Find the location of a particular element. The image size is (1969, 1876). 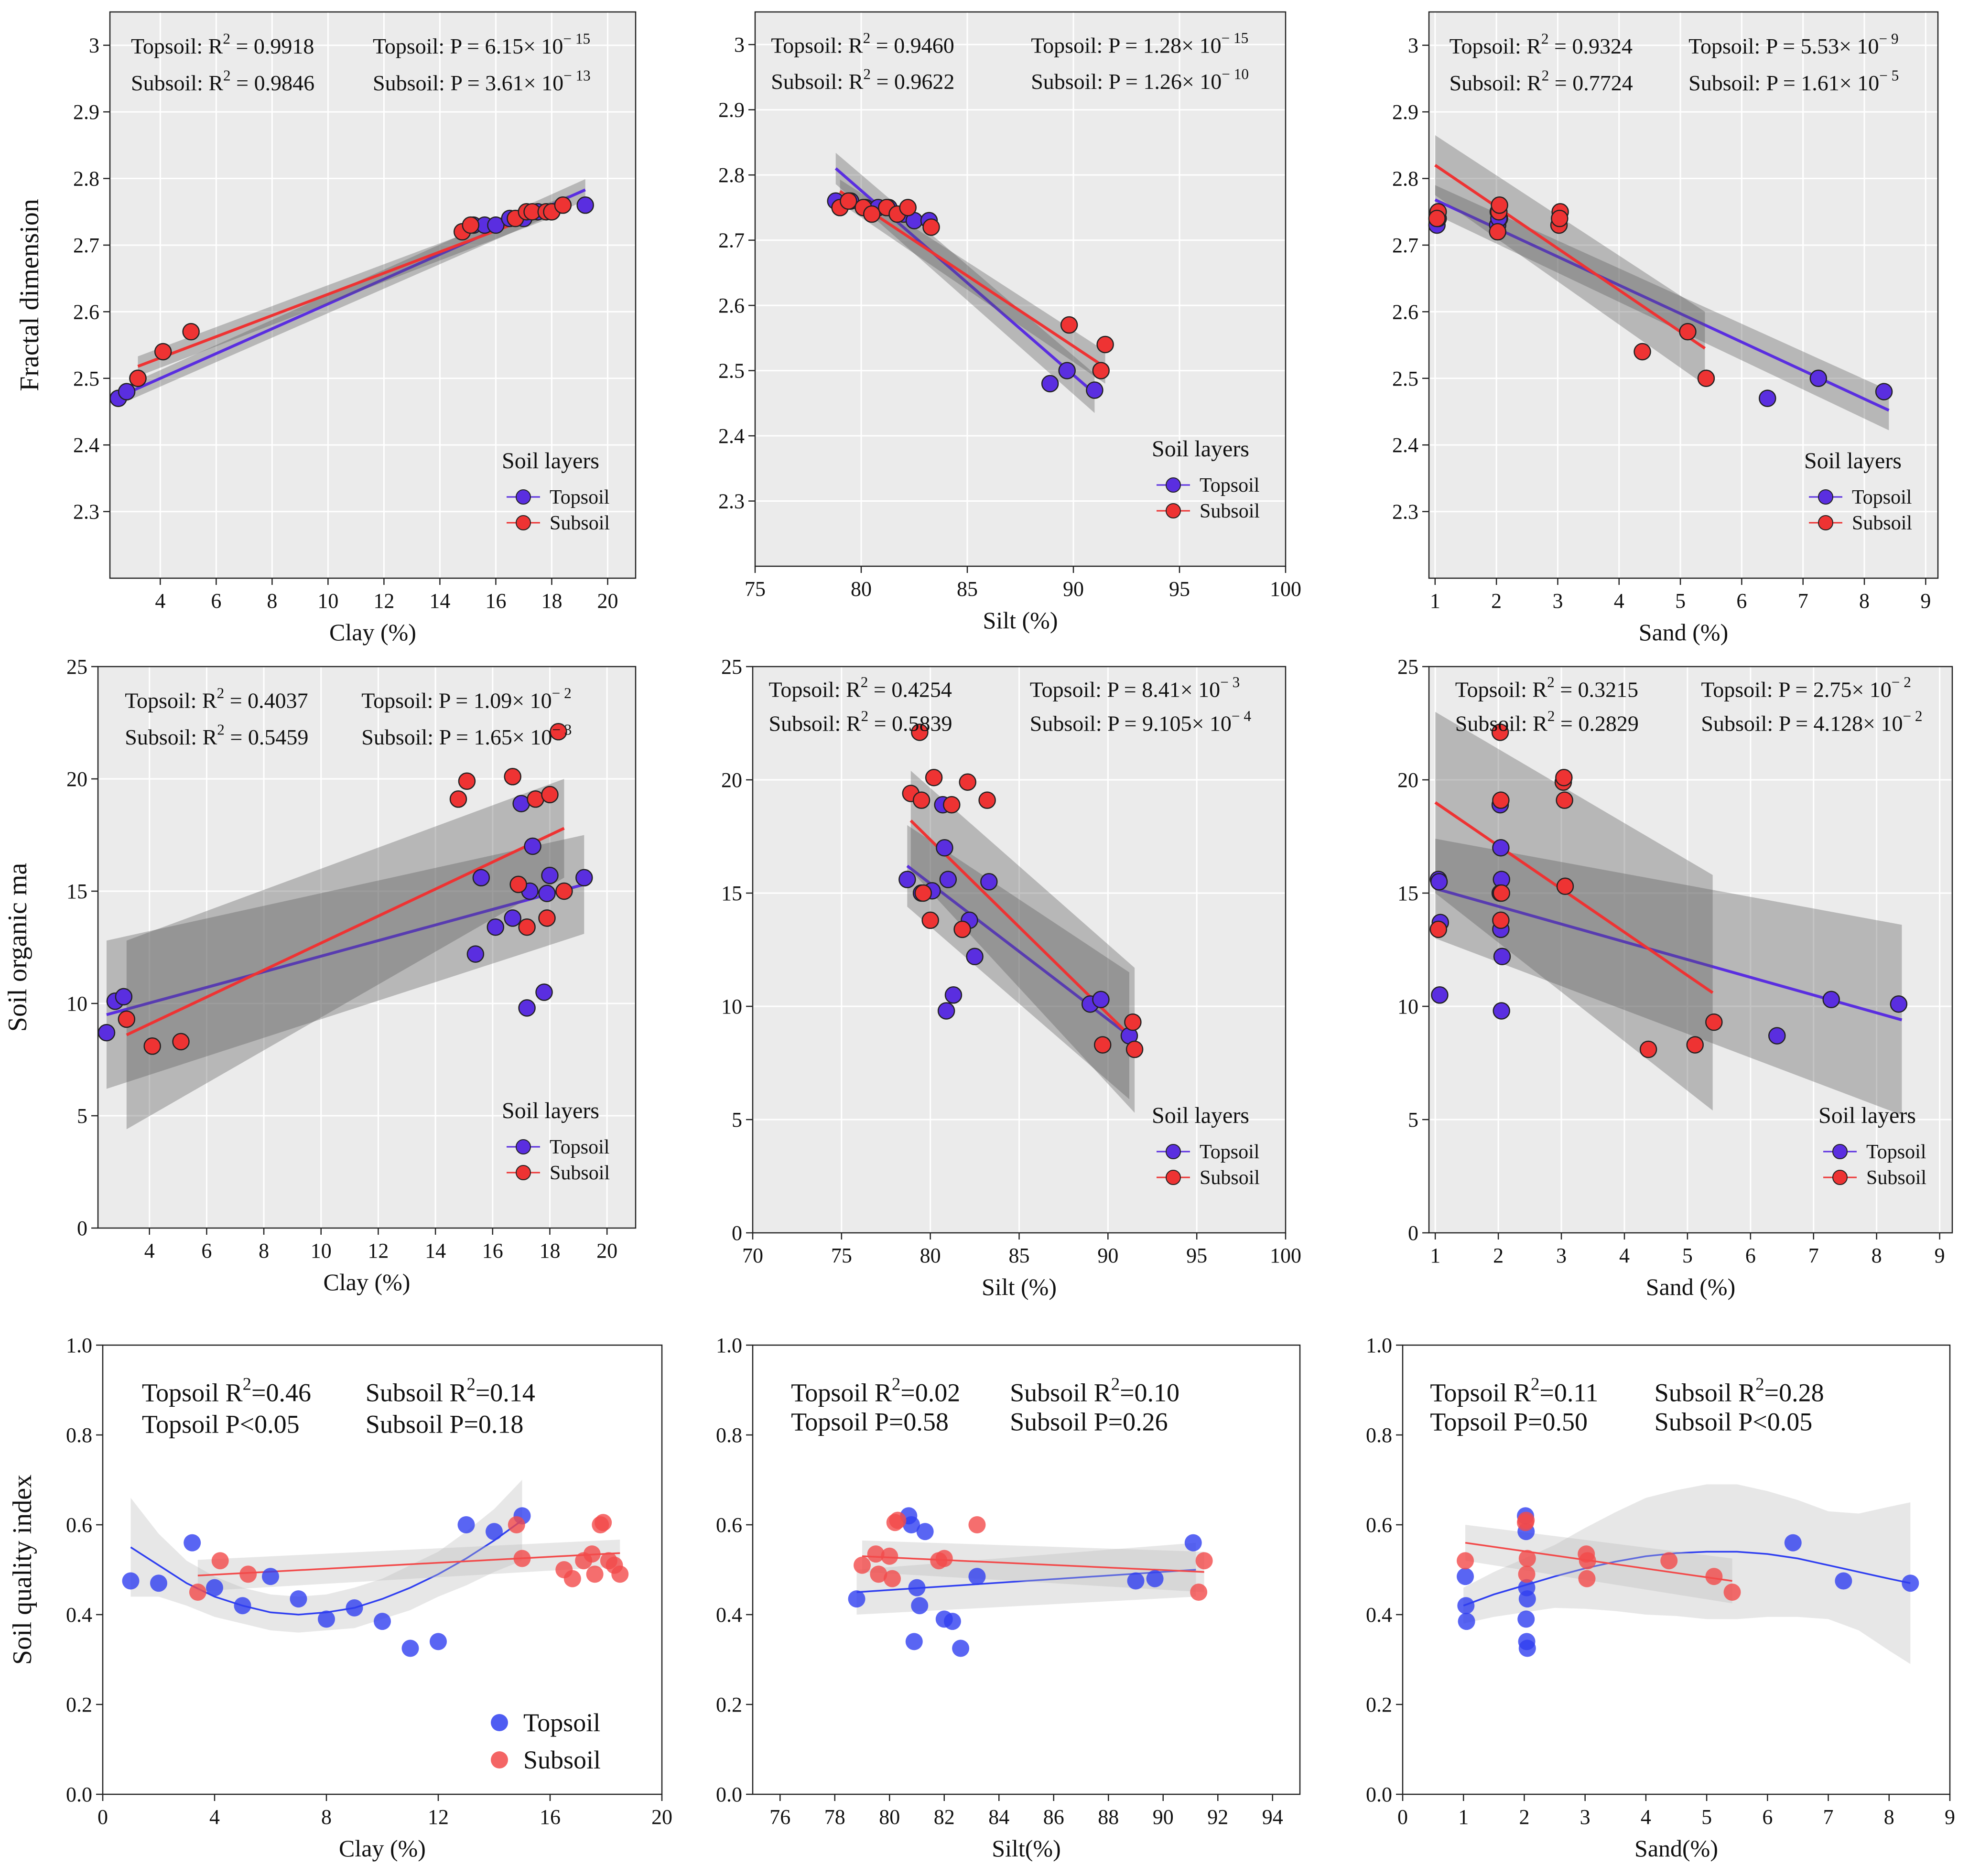

x-tick-label: 86 is located at coordinates (1053, 1817).